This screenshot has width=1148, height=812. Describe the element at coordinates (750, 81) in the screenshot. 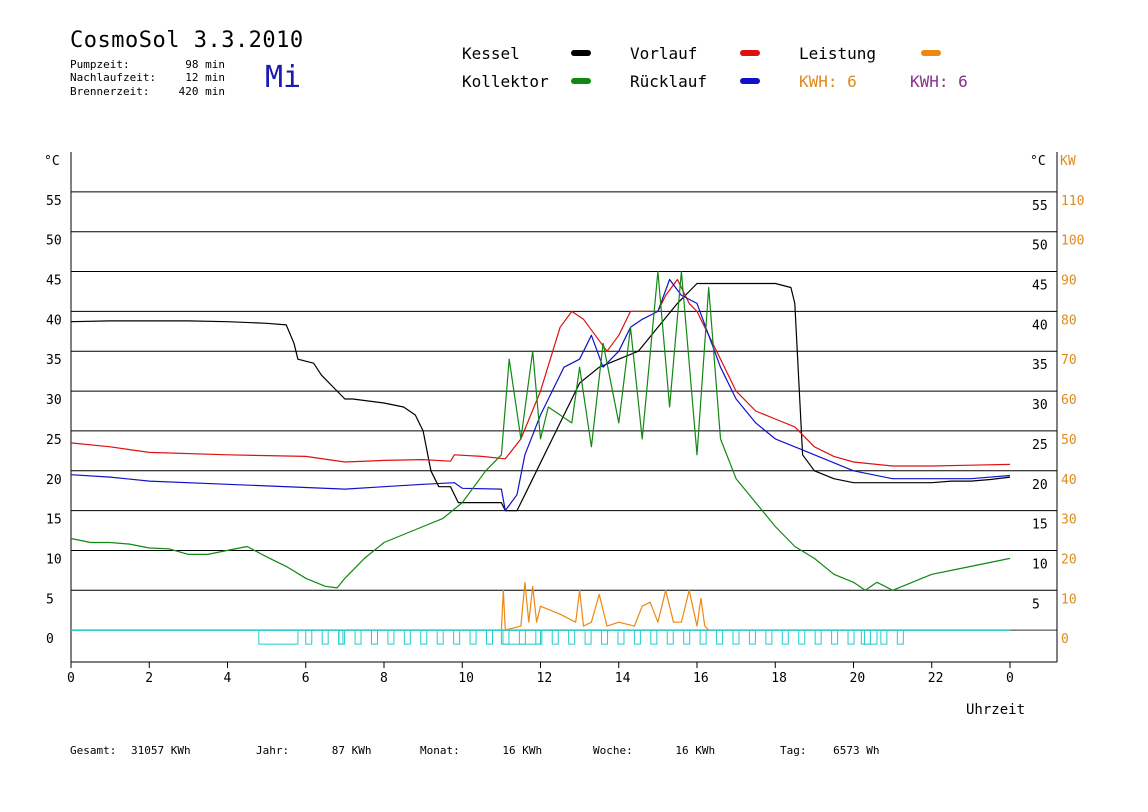

I see `legend-swatch-ruecklauf` at that location.